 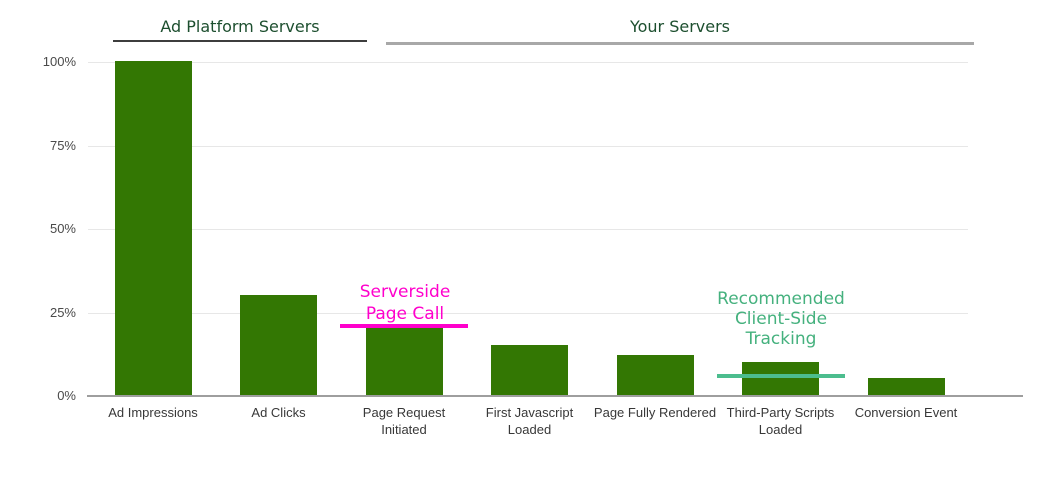 I want to click on x-axis-label: Third-Party Scripts Loaded, so click(x=780, y=421).